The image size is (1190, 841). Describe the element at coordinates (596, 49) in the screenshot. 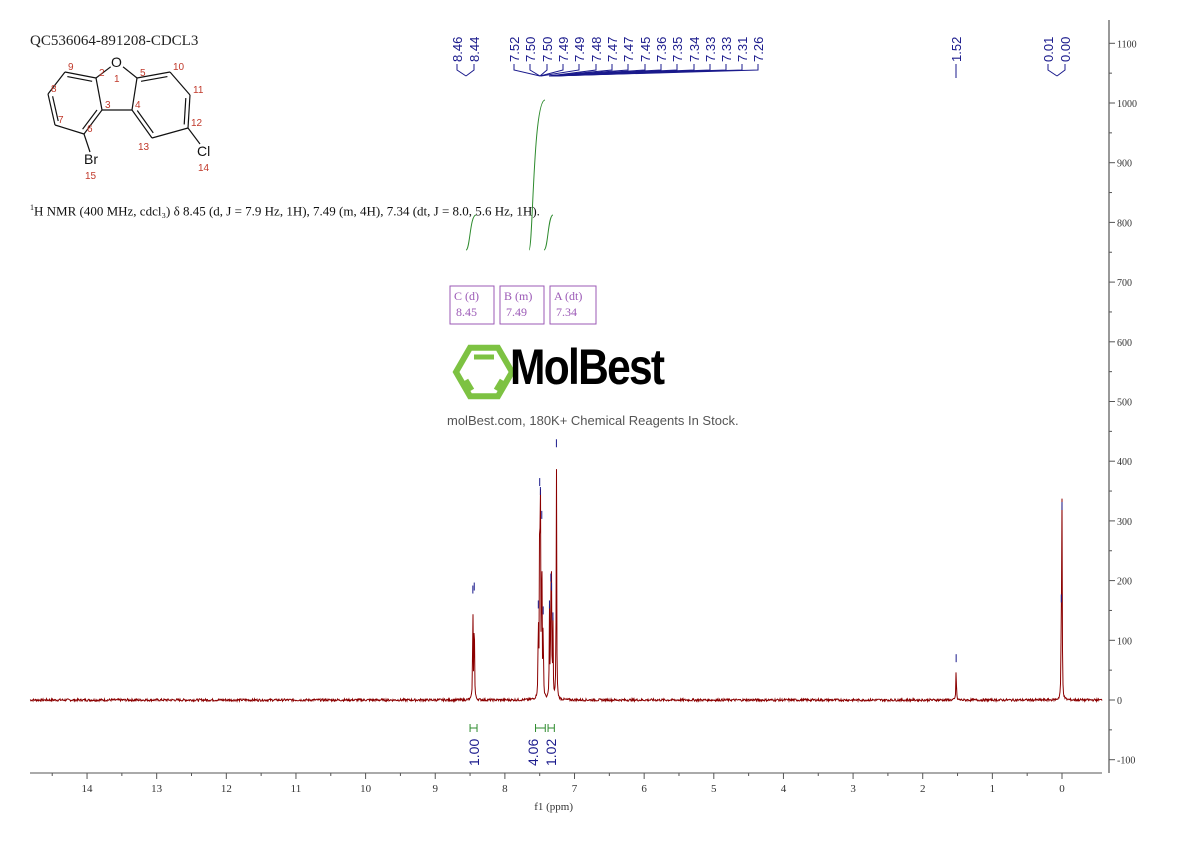

I see `peak-label: 7.48` at that location.